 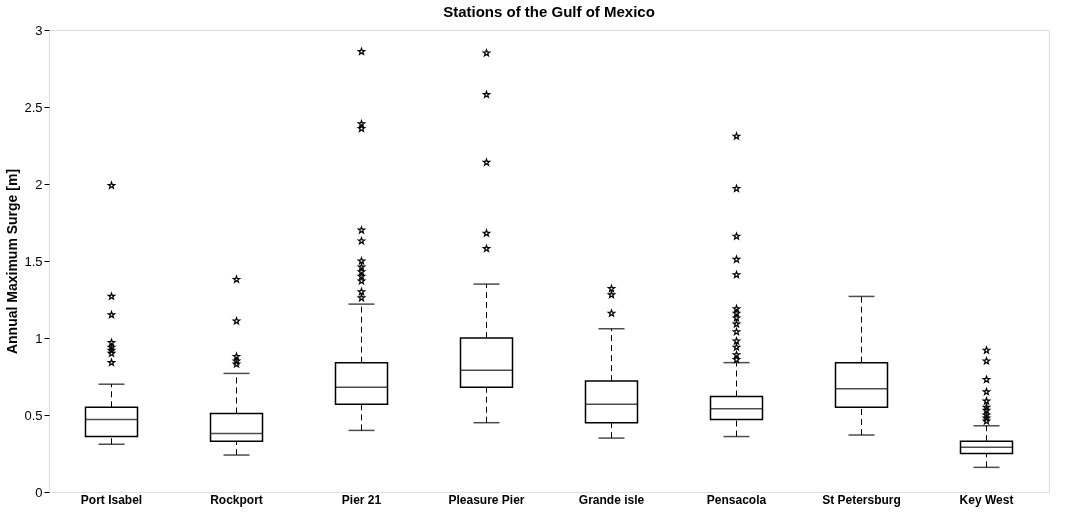 What do you see at coordinates (986, 499) in the screenshot?
I see `x-tick-label: Key West` at bounding box center [986, 499].